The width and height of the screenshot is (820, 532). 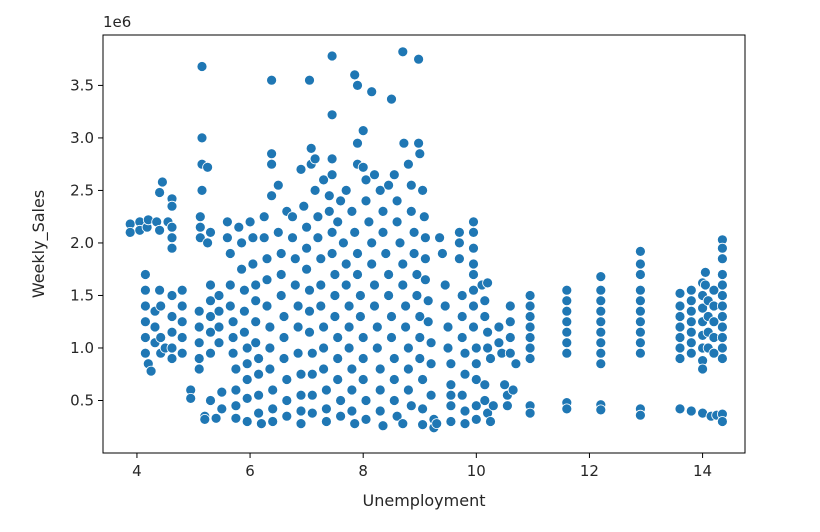 I want to click on x-axis: 4 6 8 10 12 14, so click(x=422, y=466).